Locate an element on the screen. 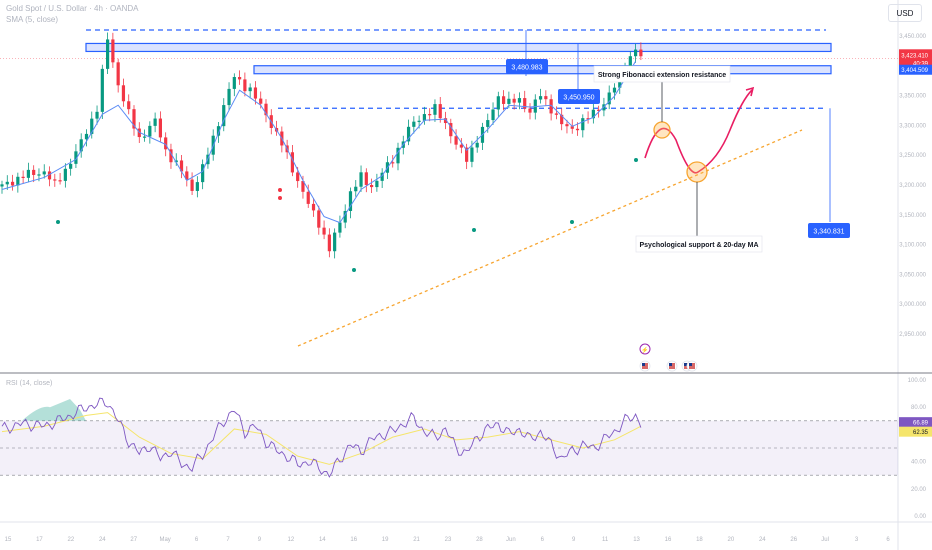  time-tick-label: 21 is located at coordinates (416, 540).